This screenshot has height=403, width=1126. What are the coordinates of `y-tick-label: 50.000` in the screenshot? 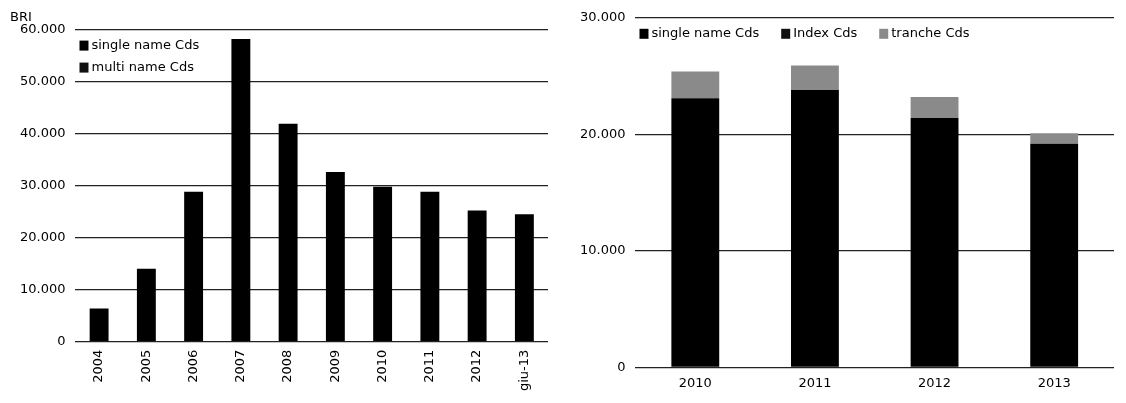 It's located at (42, 80).